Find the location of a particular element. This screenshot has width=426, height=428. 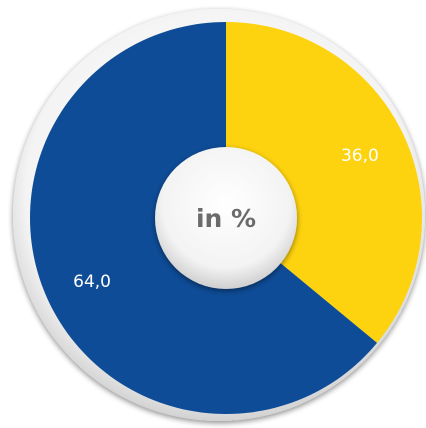

center-label: in % is located at coordinates (226, 218).